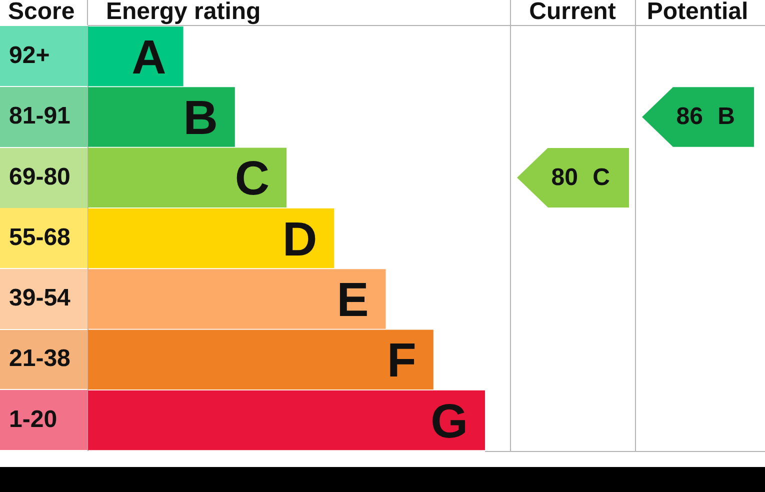  Describe the element at coordinates (40, 298) in the screenshot. I see `y-tick-label: 39-54` at that location.